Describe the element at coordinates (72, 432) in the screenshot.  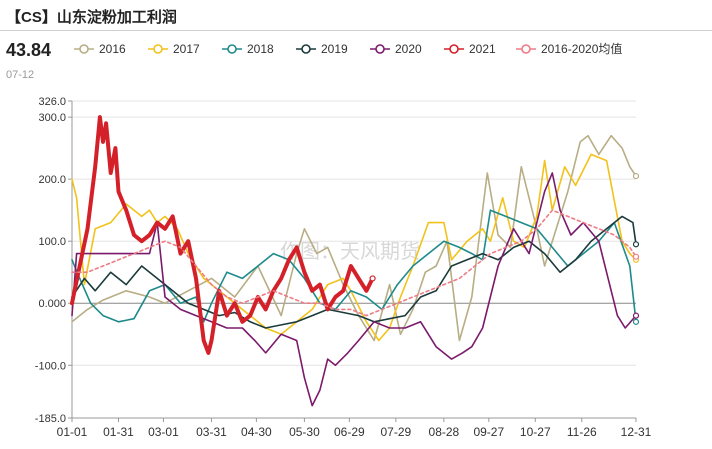
I see `x-tick-label: 01-01` at that location.